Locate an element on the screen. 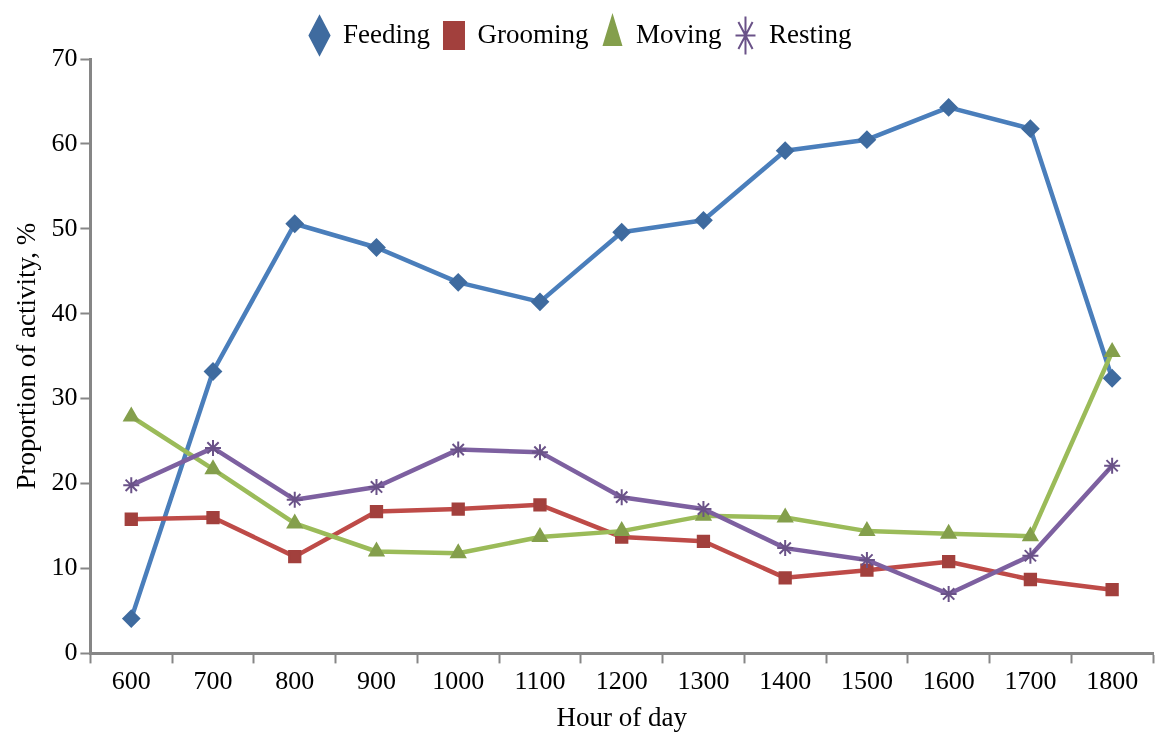 The image size is (1171, 745). legend-label: Feeding is located at coordinates (387, 33).